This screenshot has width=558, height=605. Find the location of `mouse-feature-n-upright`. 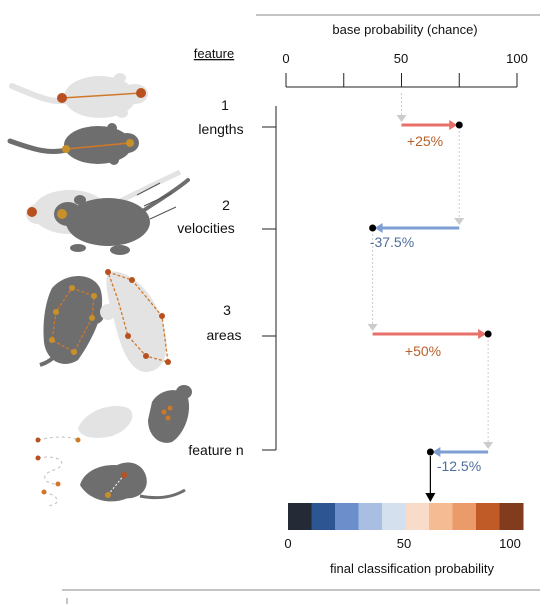

mouse-feature-n-upright is located at coordinates (170, 414).